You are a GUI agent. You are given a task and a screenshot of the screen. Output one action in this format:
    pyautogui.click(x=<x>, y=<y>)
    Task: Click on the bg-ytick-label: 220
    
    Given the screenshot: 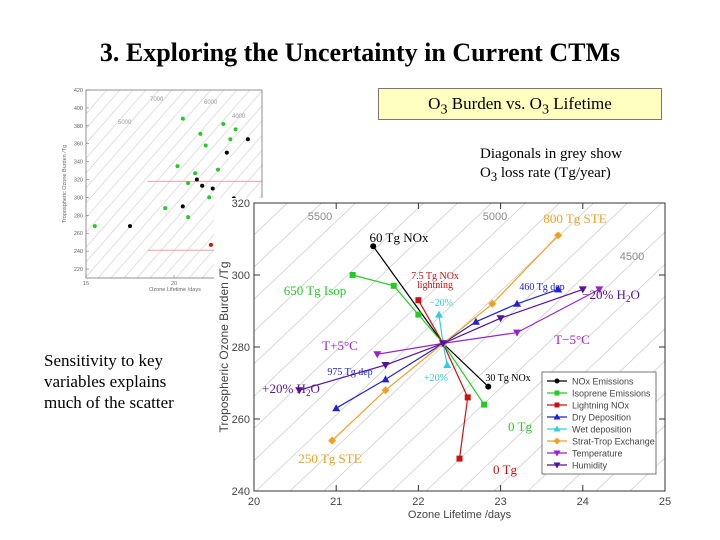 What is the action you would take?
    pyautogui.click(x=78, y=270)
    